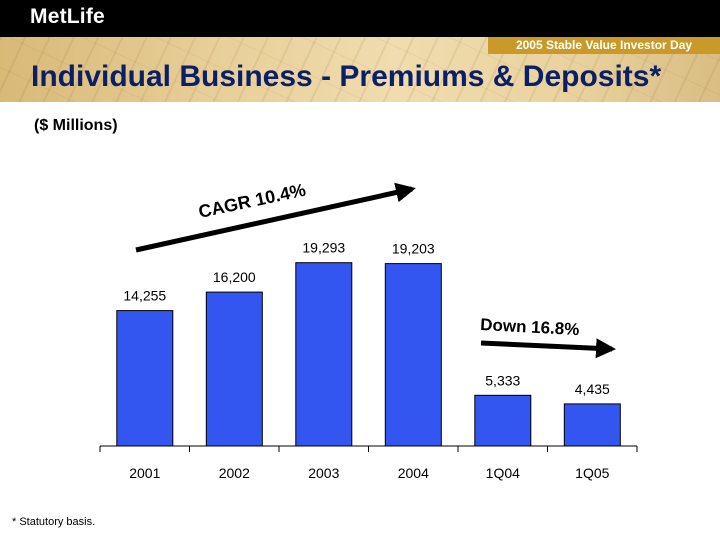 This screenshot has height=540, width=720. I want to click on data-label: 19,293, so click(323, 248).